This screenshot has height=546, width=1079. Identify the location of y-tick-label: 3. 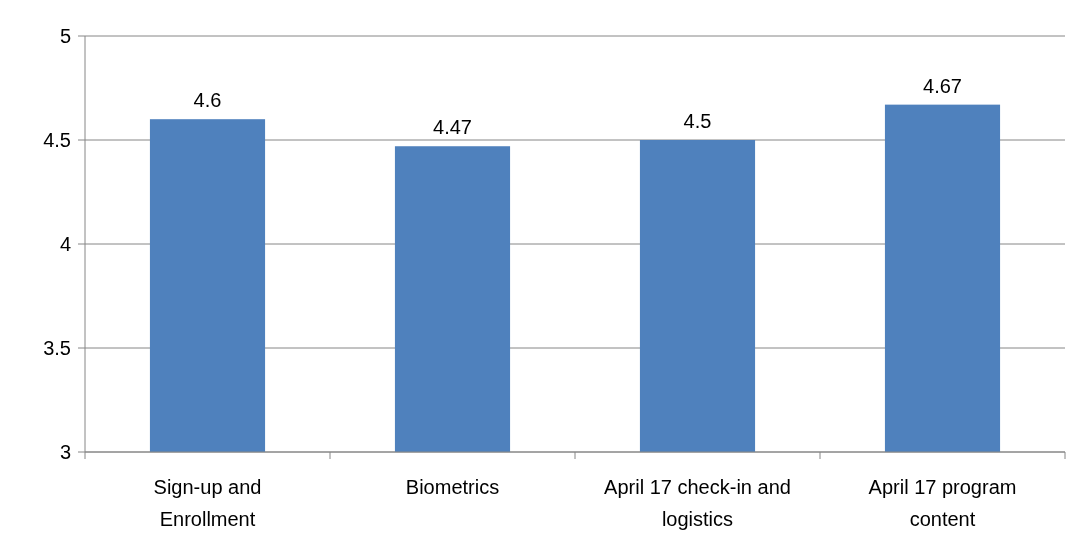
(65, 452).